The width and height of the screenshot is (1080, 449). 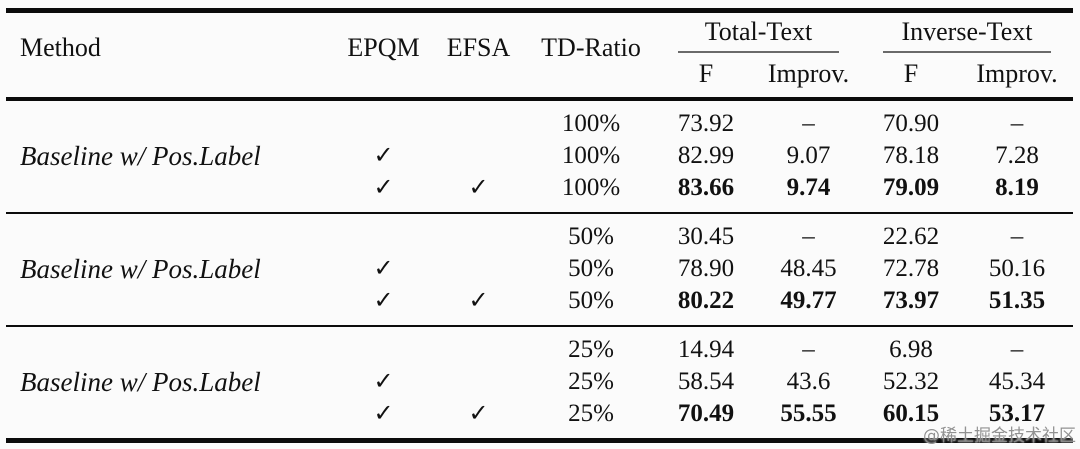 I want to click on inverse-text-improv-value: 53.17, so click(x=1017, y=413).